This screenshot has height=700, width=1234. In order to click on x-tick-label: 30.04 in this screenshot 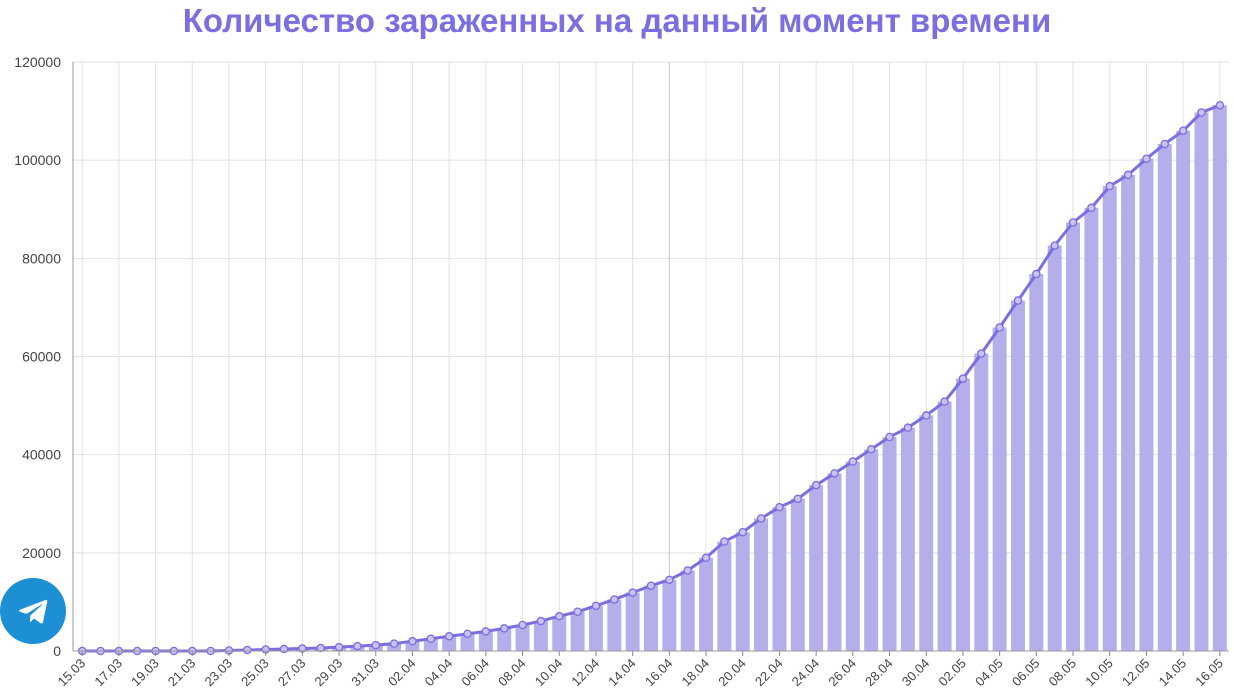, I will do `click(916, 673)`.